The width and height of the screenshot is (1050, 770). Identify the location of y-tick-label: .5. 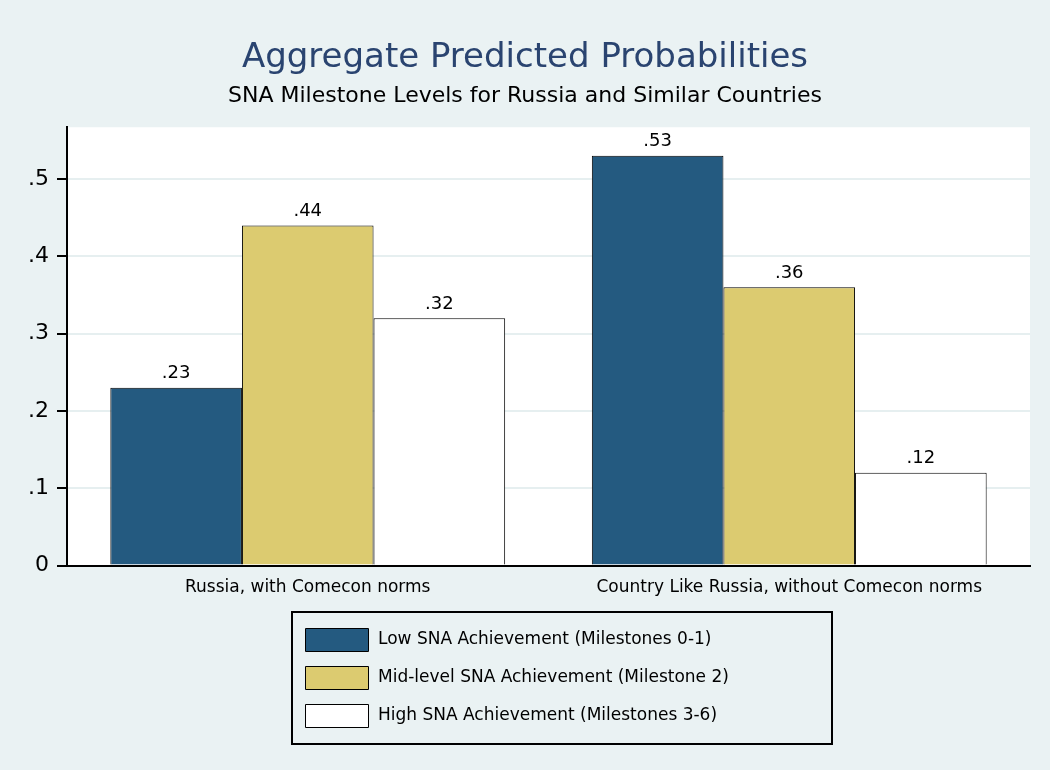
(38, 177).